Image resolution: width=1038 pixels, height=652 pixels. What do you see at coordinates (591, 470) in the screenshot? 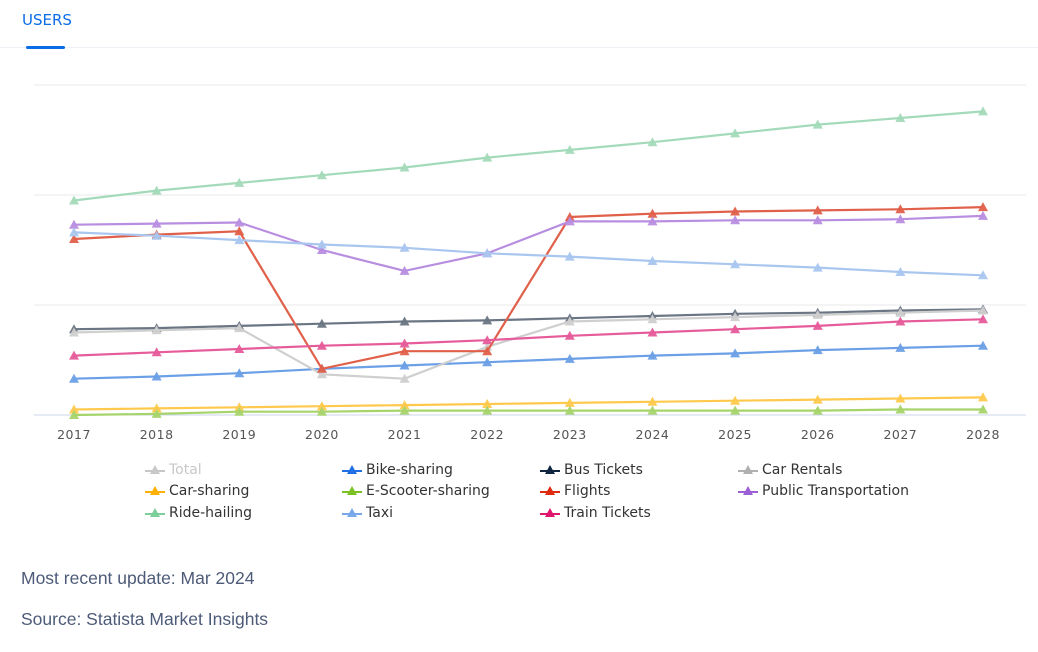
I see `legend-item-bus-tickets: Bus Tickets` at bounding box center [591, 470].